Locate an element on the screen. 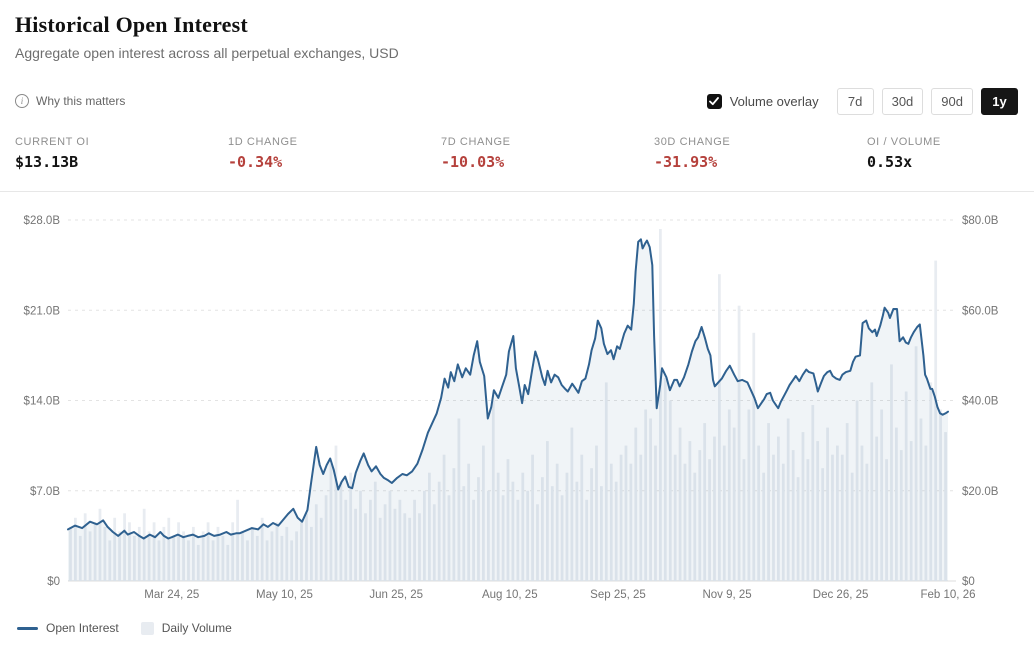  y-axis-left-tick: $28.0B is located at coordinates (42, 221).